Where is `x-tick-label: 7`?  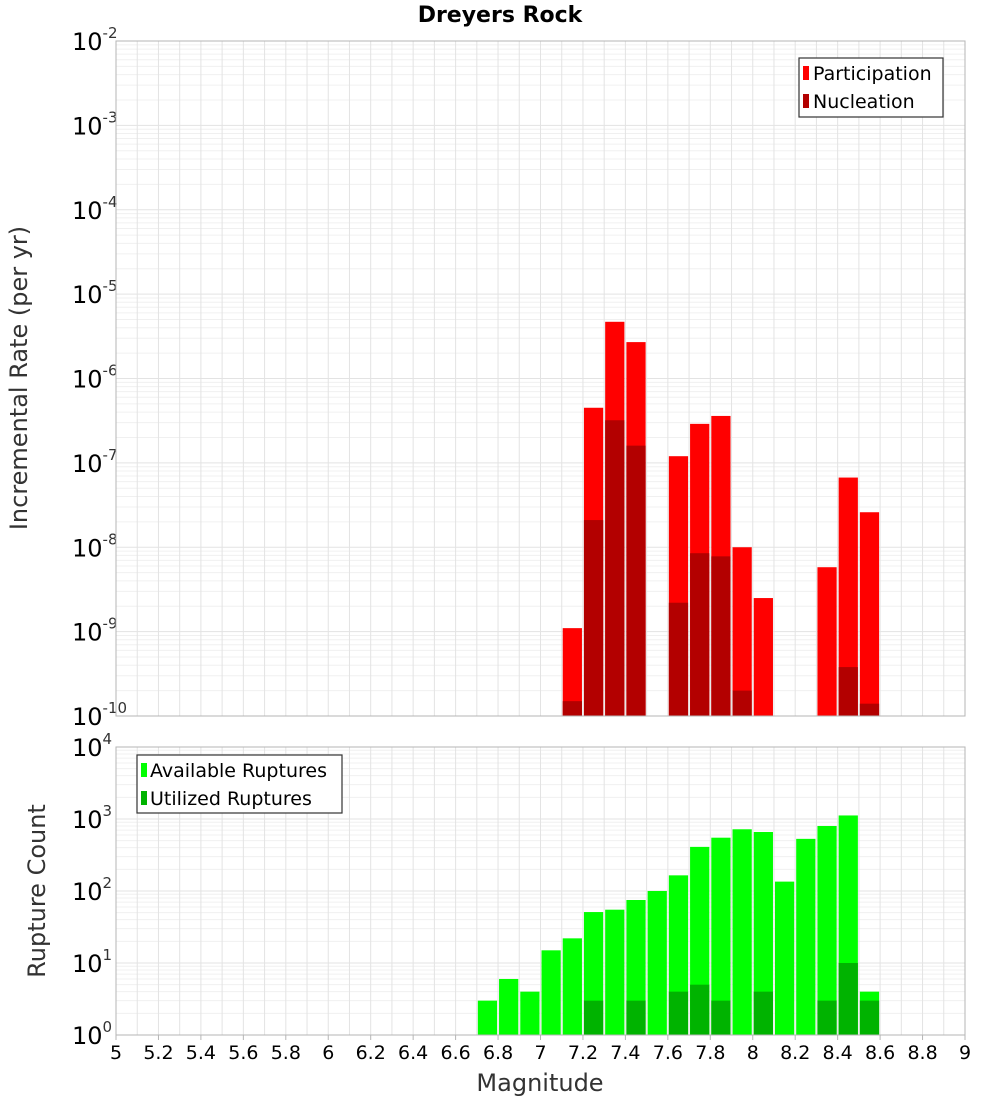 x-tick-label: 7 is located at coordinates (540, 1053).